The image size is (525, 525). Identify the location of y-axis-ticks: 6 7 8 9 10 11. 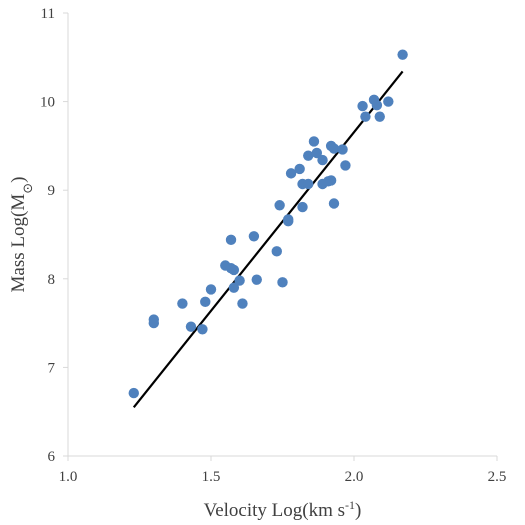
(54, 235).